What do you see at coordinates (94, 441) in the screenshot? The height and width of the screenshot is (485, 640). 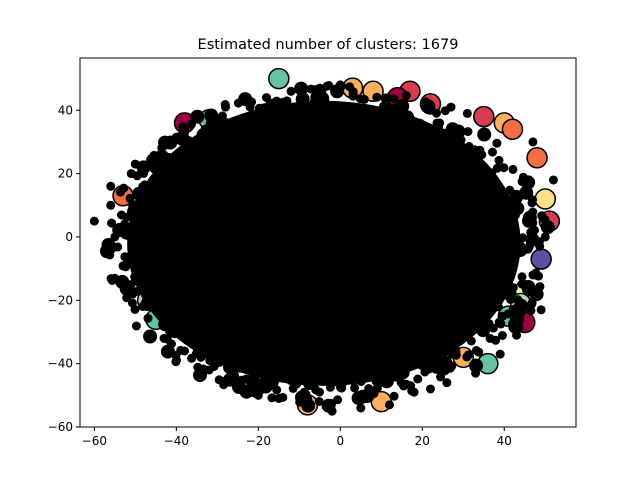 I see `x-tick-label: −60` at bounding box center [94, 441].